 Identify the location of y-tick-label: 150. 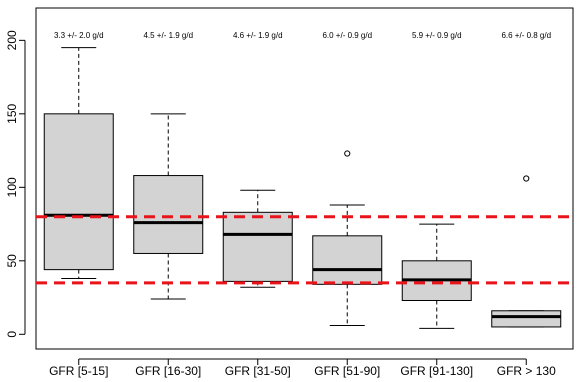
(12, 113).